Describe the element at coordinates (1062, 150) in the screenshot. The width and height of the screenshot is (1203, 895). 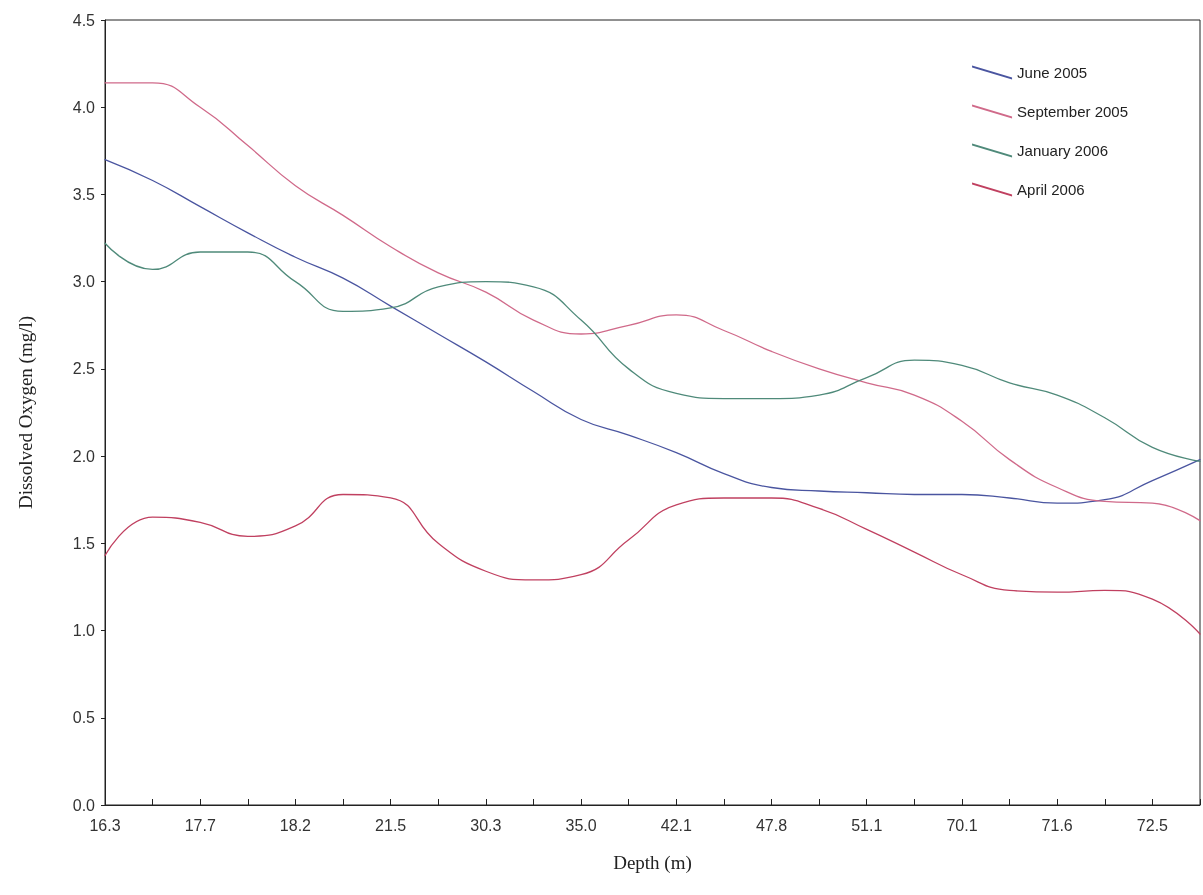
I see `legend-label: January 2006` at that location.